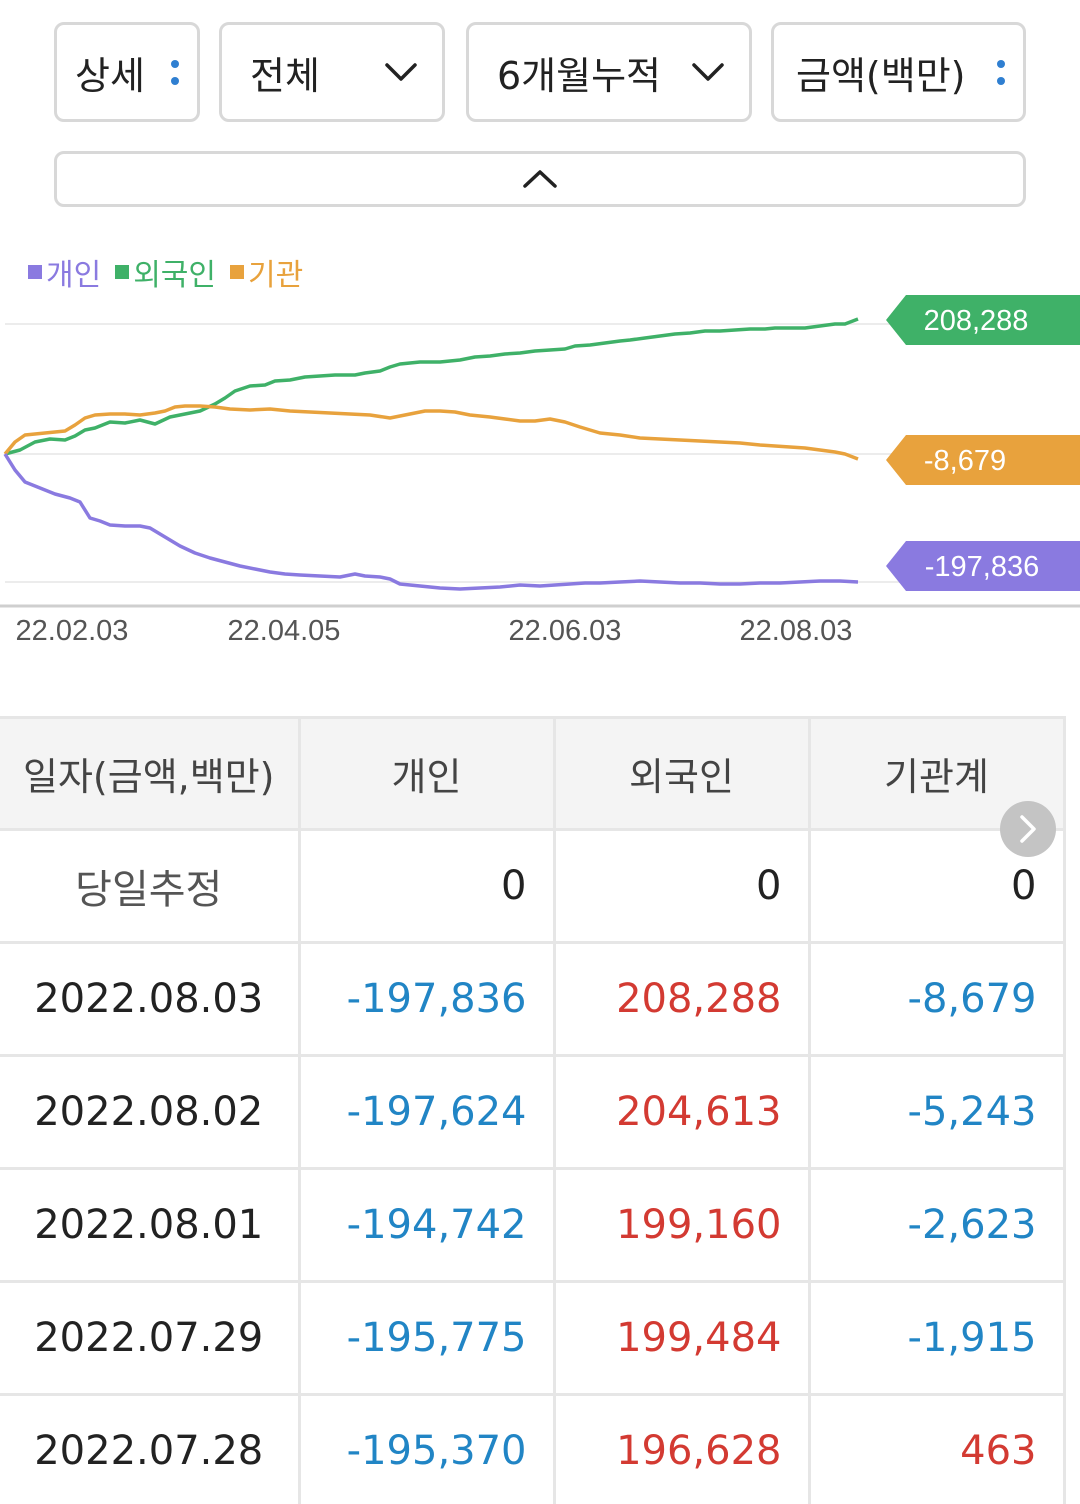 This screenshot has width=1080, height=1504. What do you see at coordinates (881, 75) in the screenshot?
I see `unit-label: 금액(백만)` at bounding box center [881, 75].